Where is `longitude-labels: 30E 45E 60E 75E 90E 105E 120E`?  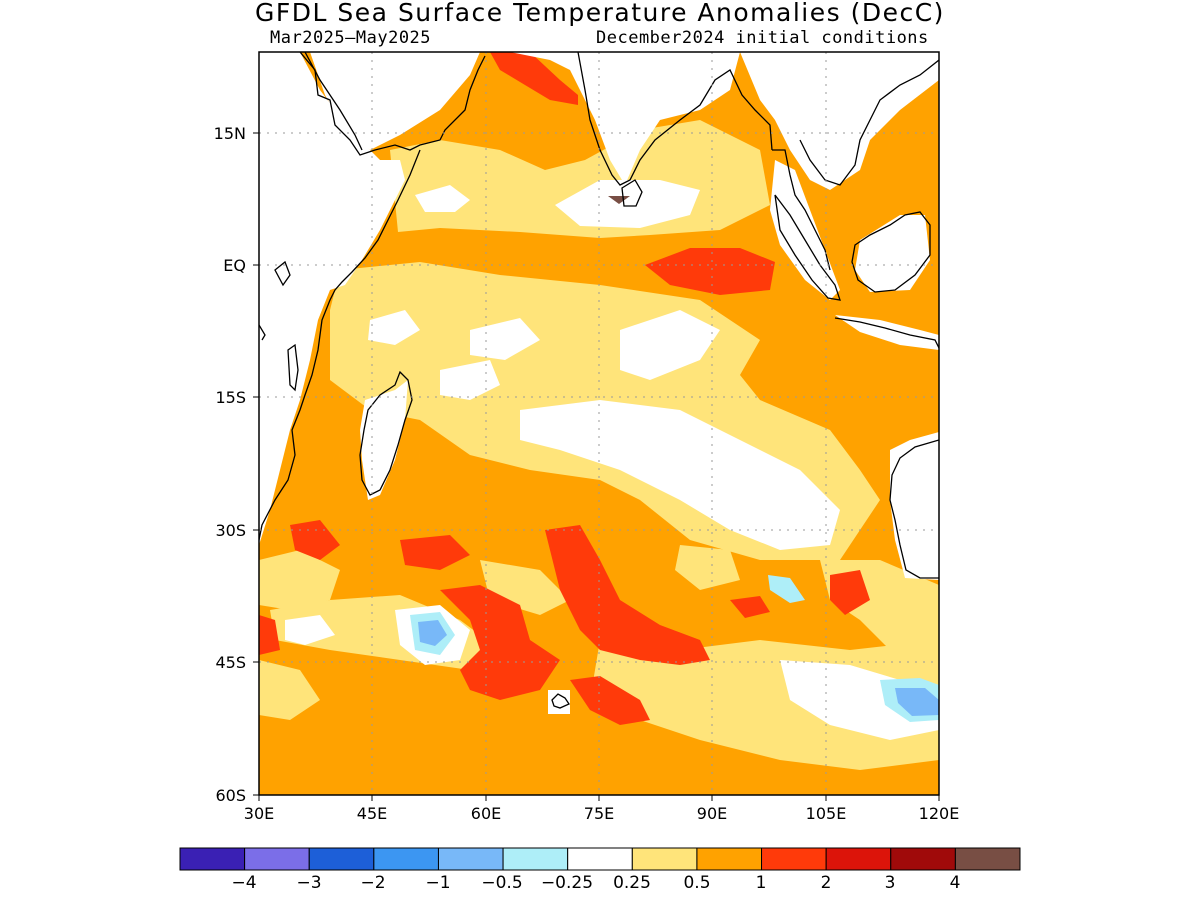 longitude-labels: 30E 45E 60E 75E 90E 105E 120E is located at coordinates (602, 813).